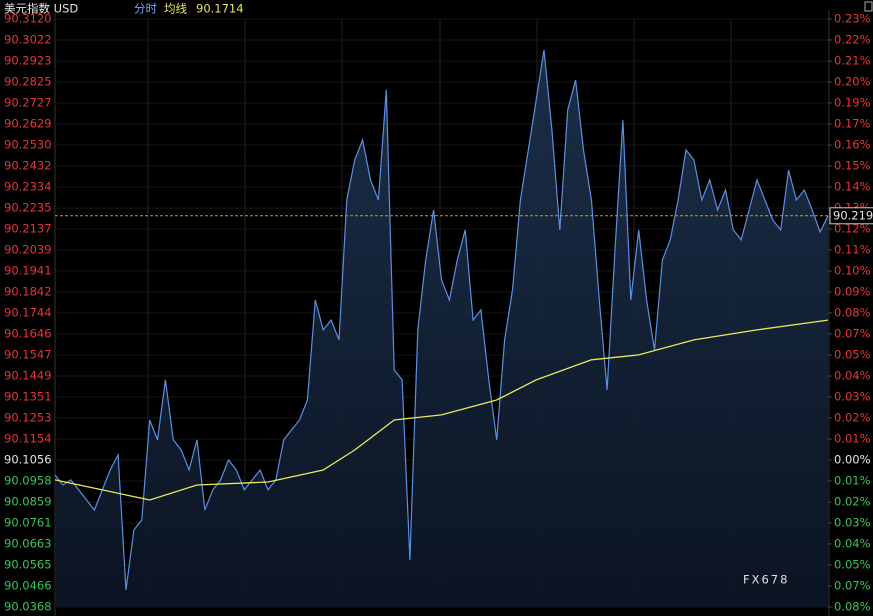  I want to click on y-tick-label: 90.1941, so click(28, 270).